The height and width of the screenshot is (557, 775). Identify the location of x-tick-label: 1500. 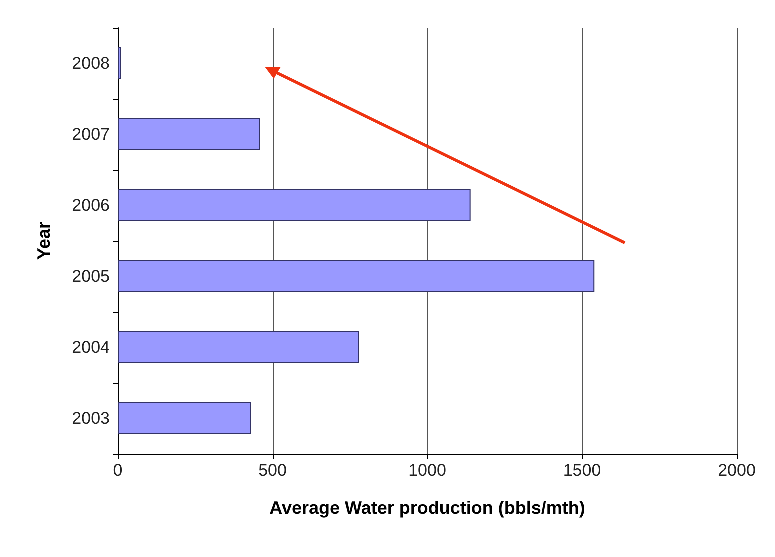
(582, 470).